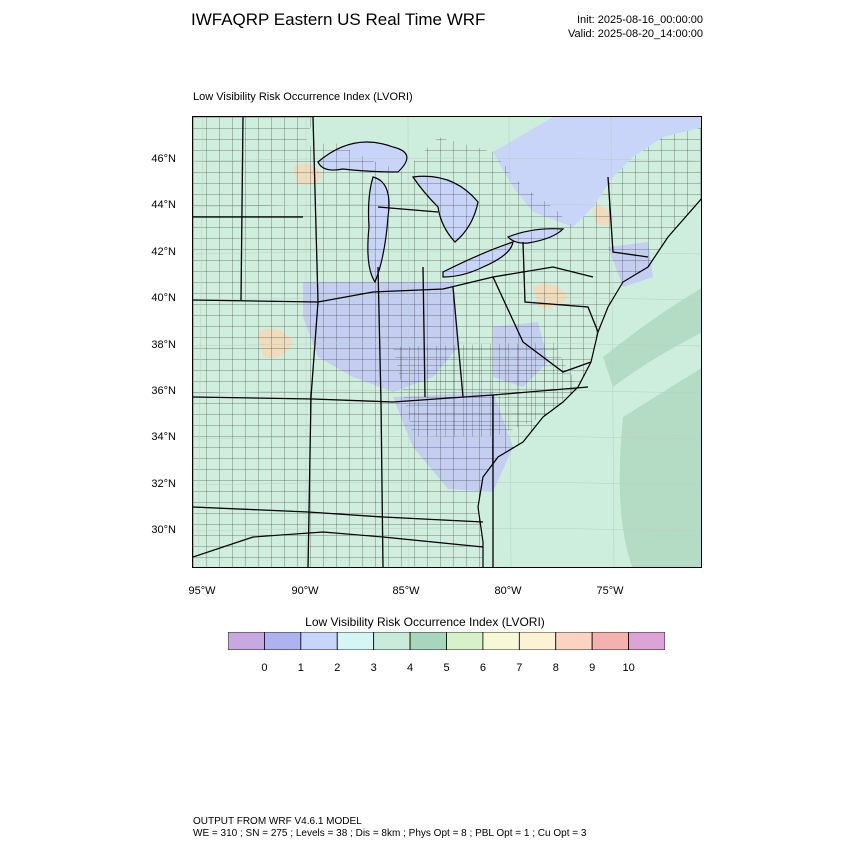 Image resolution: width=850 pixels, height=850 pixels. Describe the element at coordinates (163, 437) in the screenshot. I see `lat-label: 34°N` at that location.